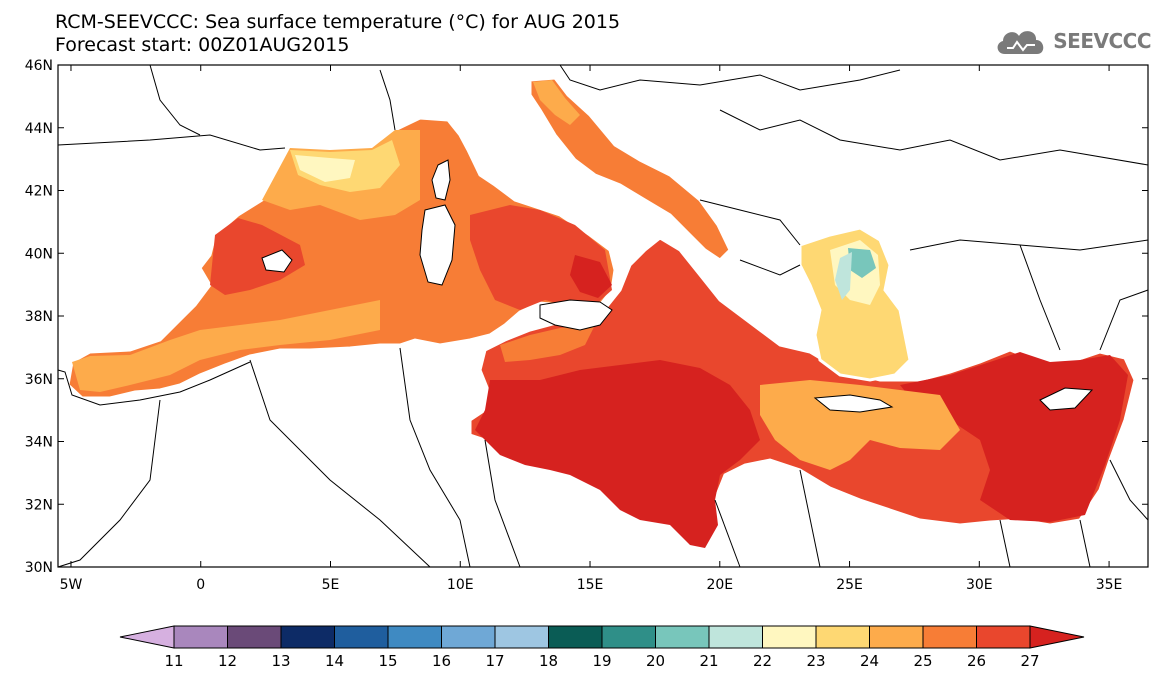 The width and height of the screenshot is (1165, 682). What do you see at coordinates (1102, 41) in the screenshot?
I see `logo-text: SEEVCCC` at bounding box center [1102, 41].